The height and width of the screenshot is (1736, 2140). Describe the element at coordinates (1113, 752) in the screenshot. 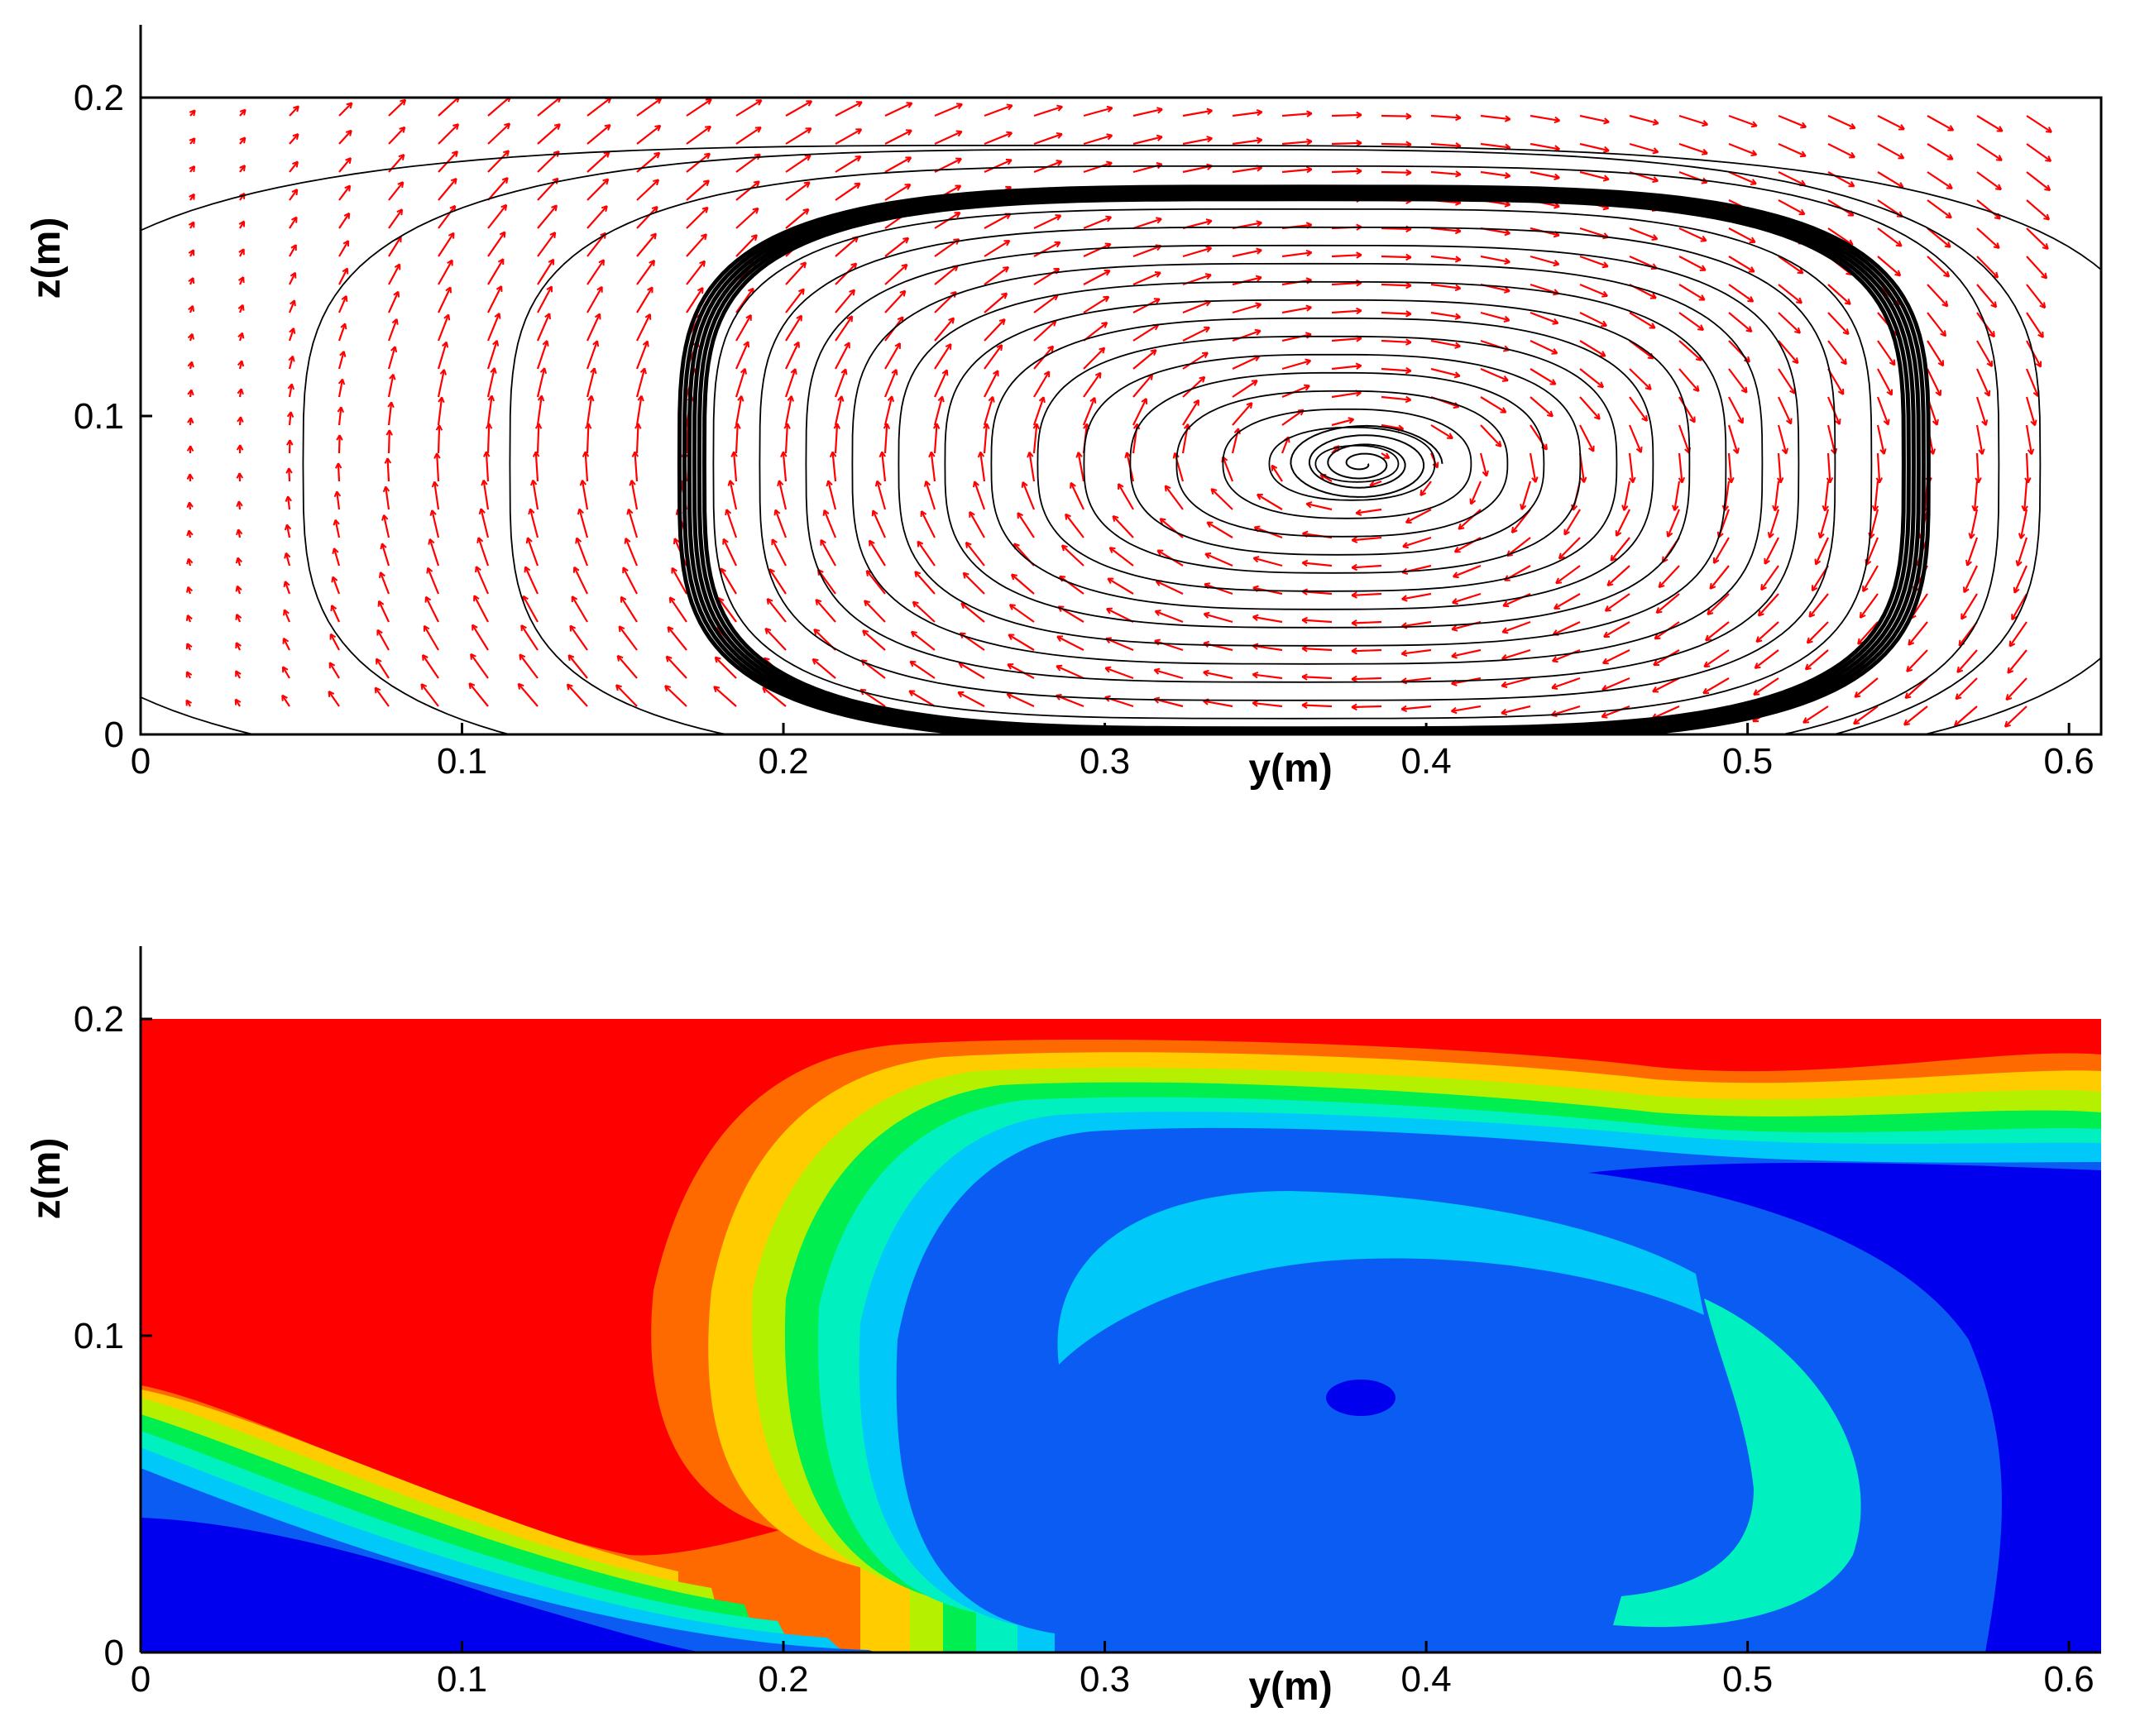

I see `x-ticks: 0 0.1 0.2 0.3 0.4 0.5 0.6` at that location.